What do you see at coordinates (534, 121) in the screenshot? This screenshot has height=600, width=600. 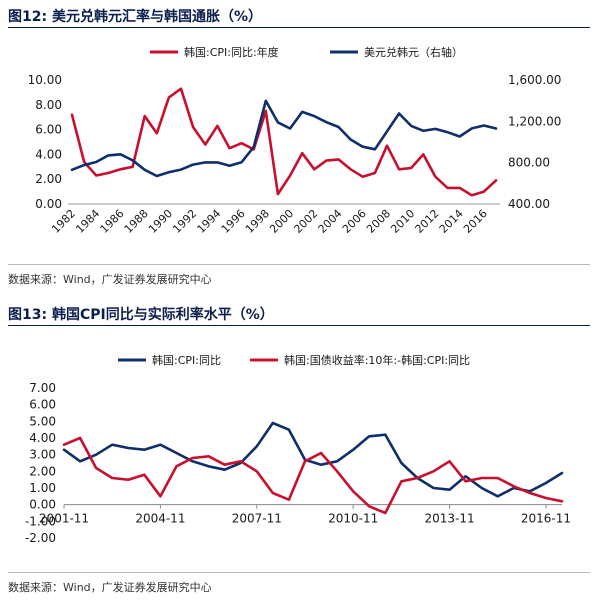 I see `right-axis-tick-label: 1,200.00` at bounding box center [534, 121].